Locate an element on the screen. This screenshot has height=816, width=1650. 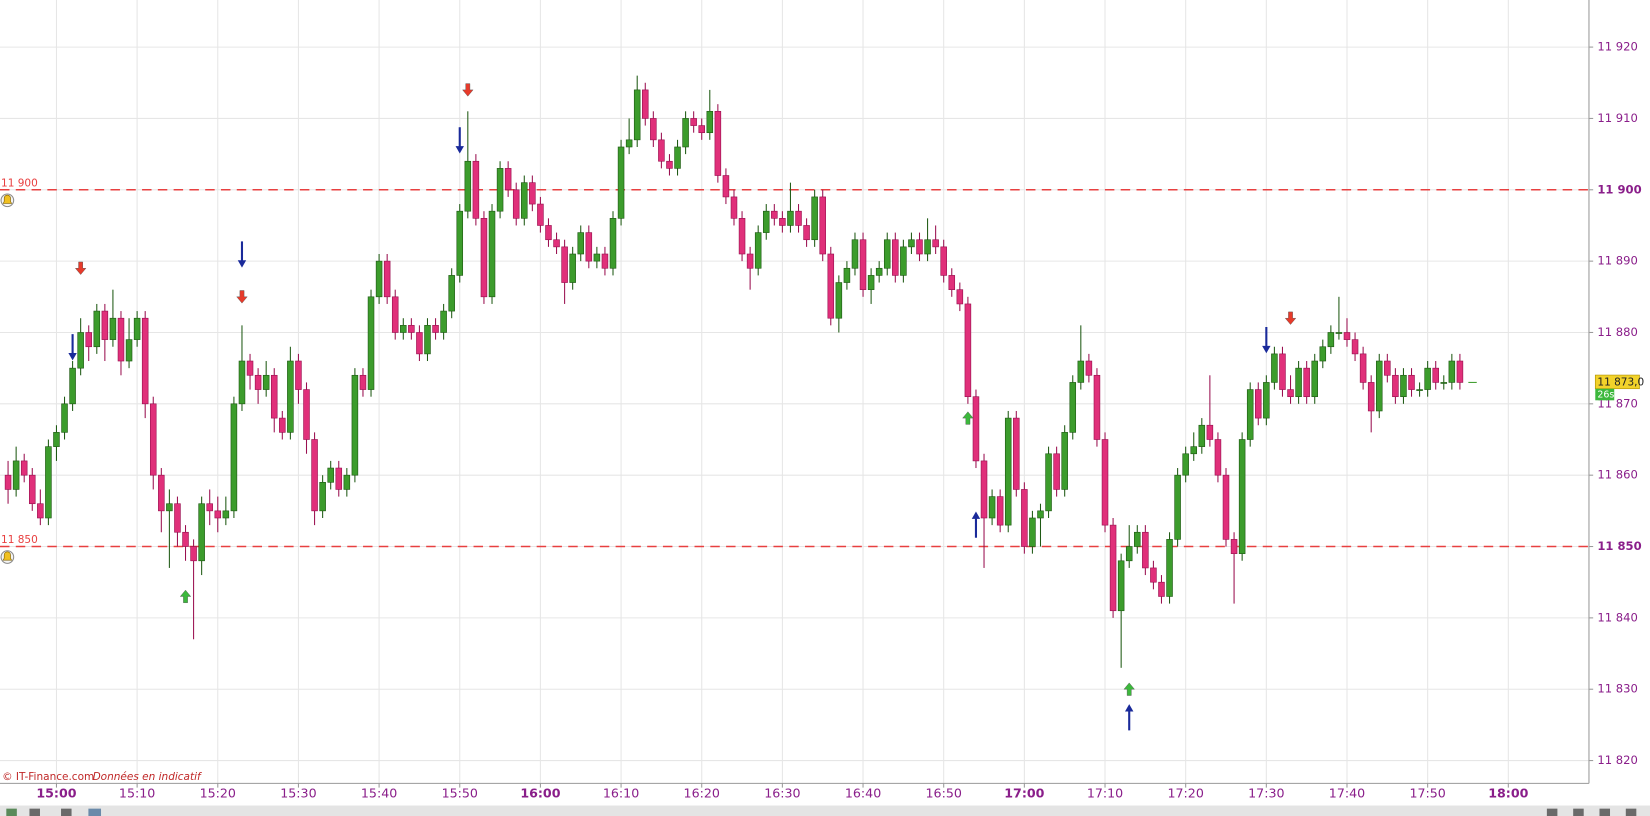
bell-icon is located at coordinates (7, 199).